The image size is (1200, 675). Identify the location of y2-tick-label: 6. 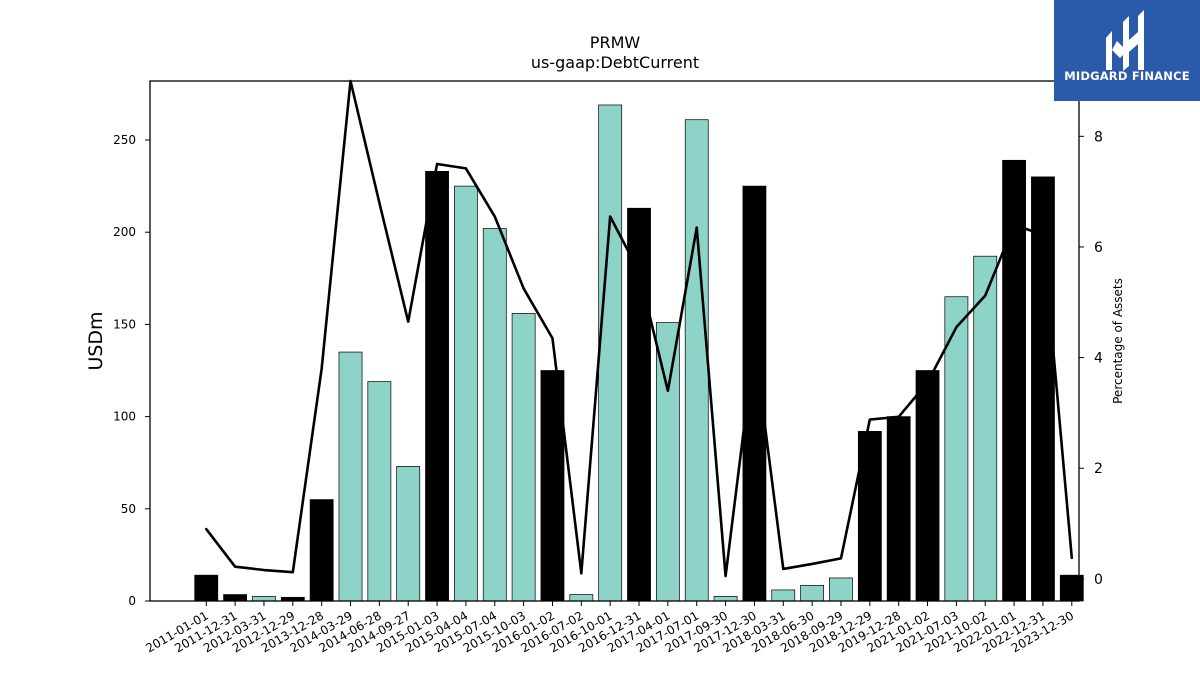
(1098, 248).